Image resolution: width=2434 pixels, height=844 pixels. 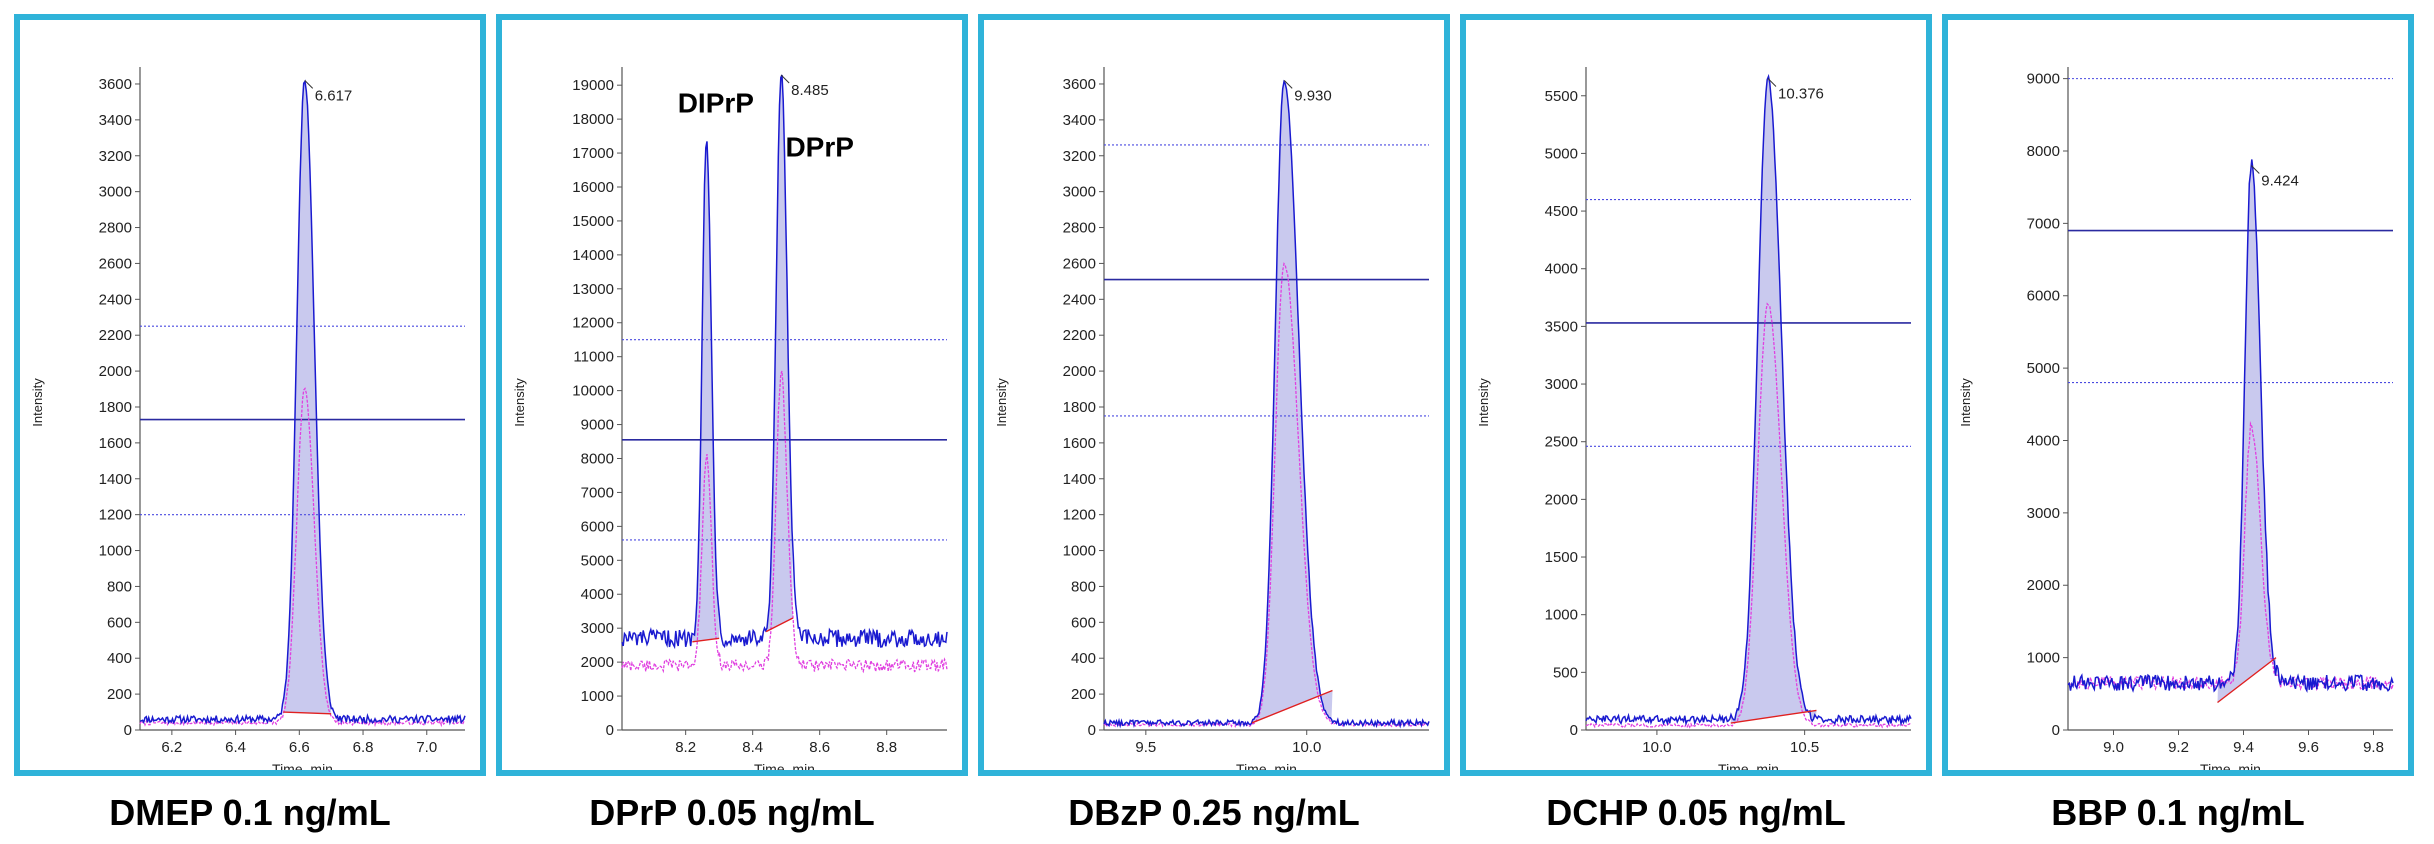 What do you see at coordinates (819, 146) in the screenshot?
I see `compound-annotation: DPrP` at bounding box center [819, 146].